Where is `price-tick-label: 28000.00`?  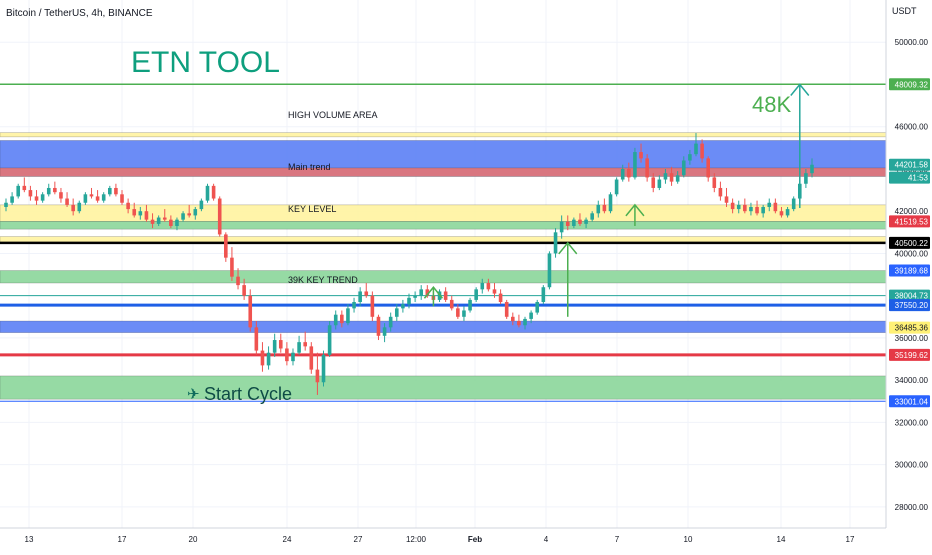
price-tick-label: 28000.00 is located at coordinates (912, 507).